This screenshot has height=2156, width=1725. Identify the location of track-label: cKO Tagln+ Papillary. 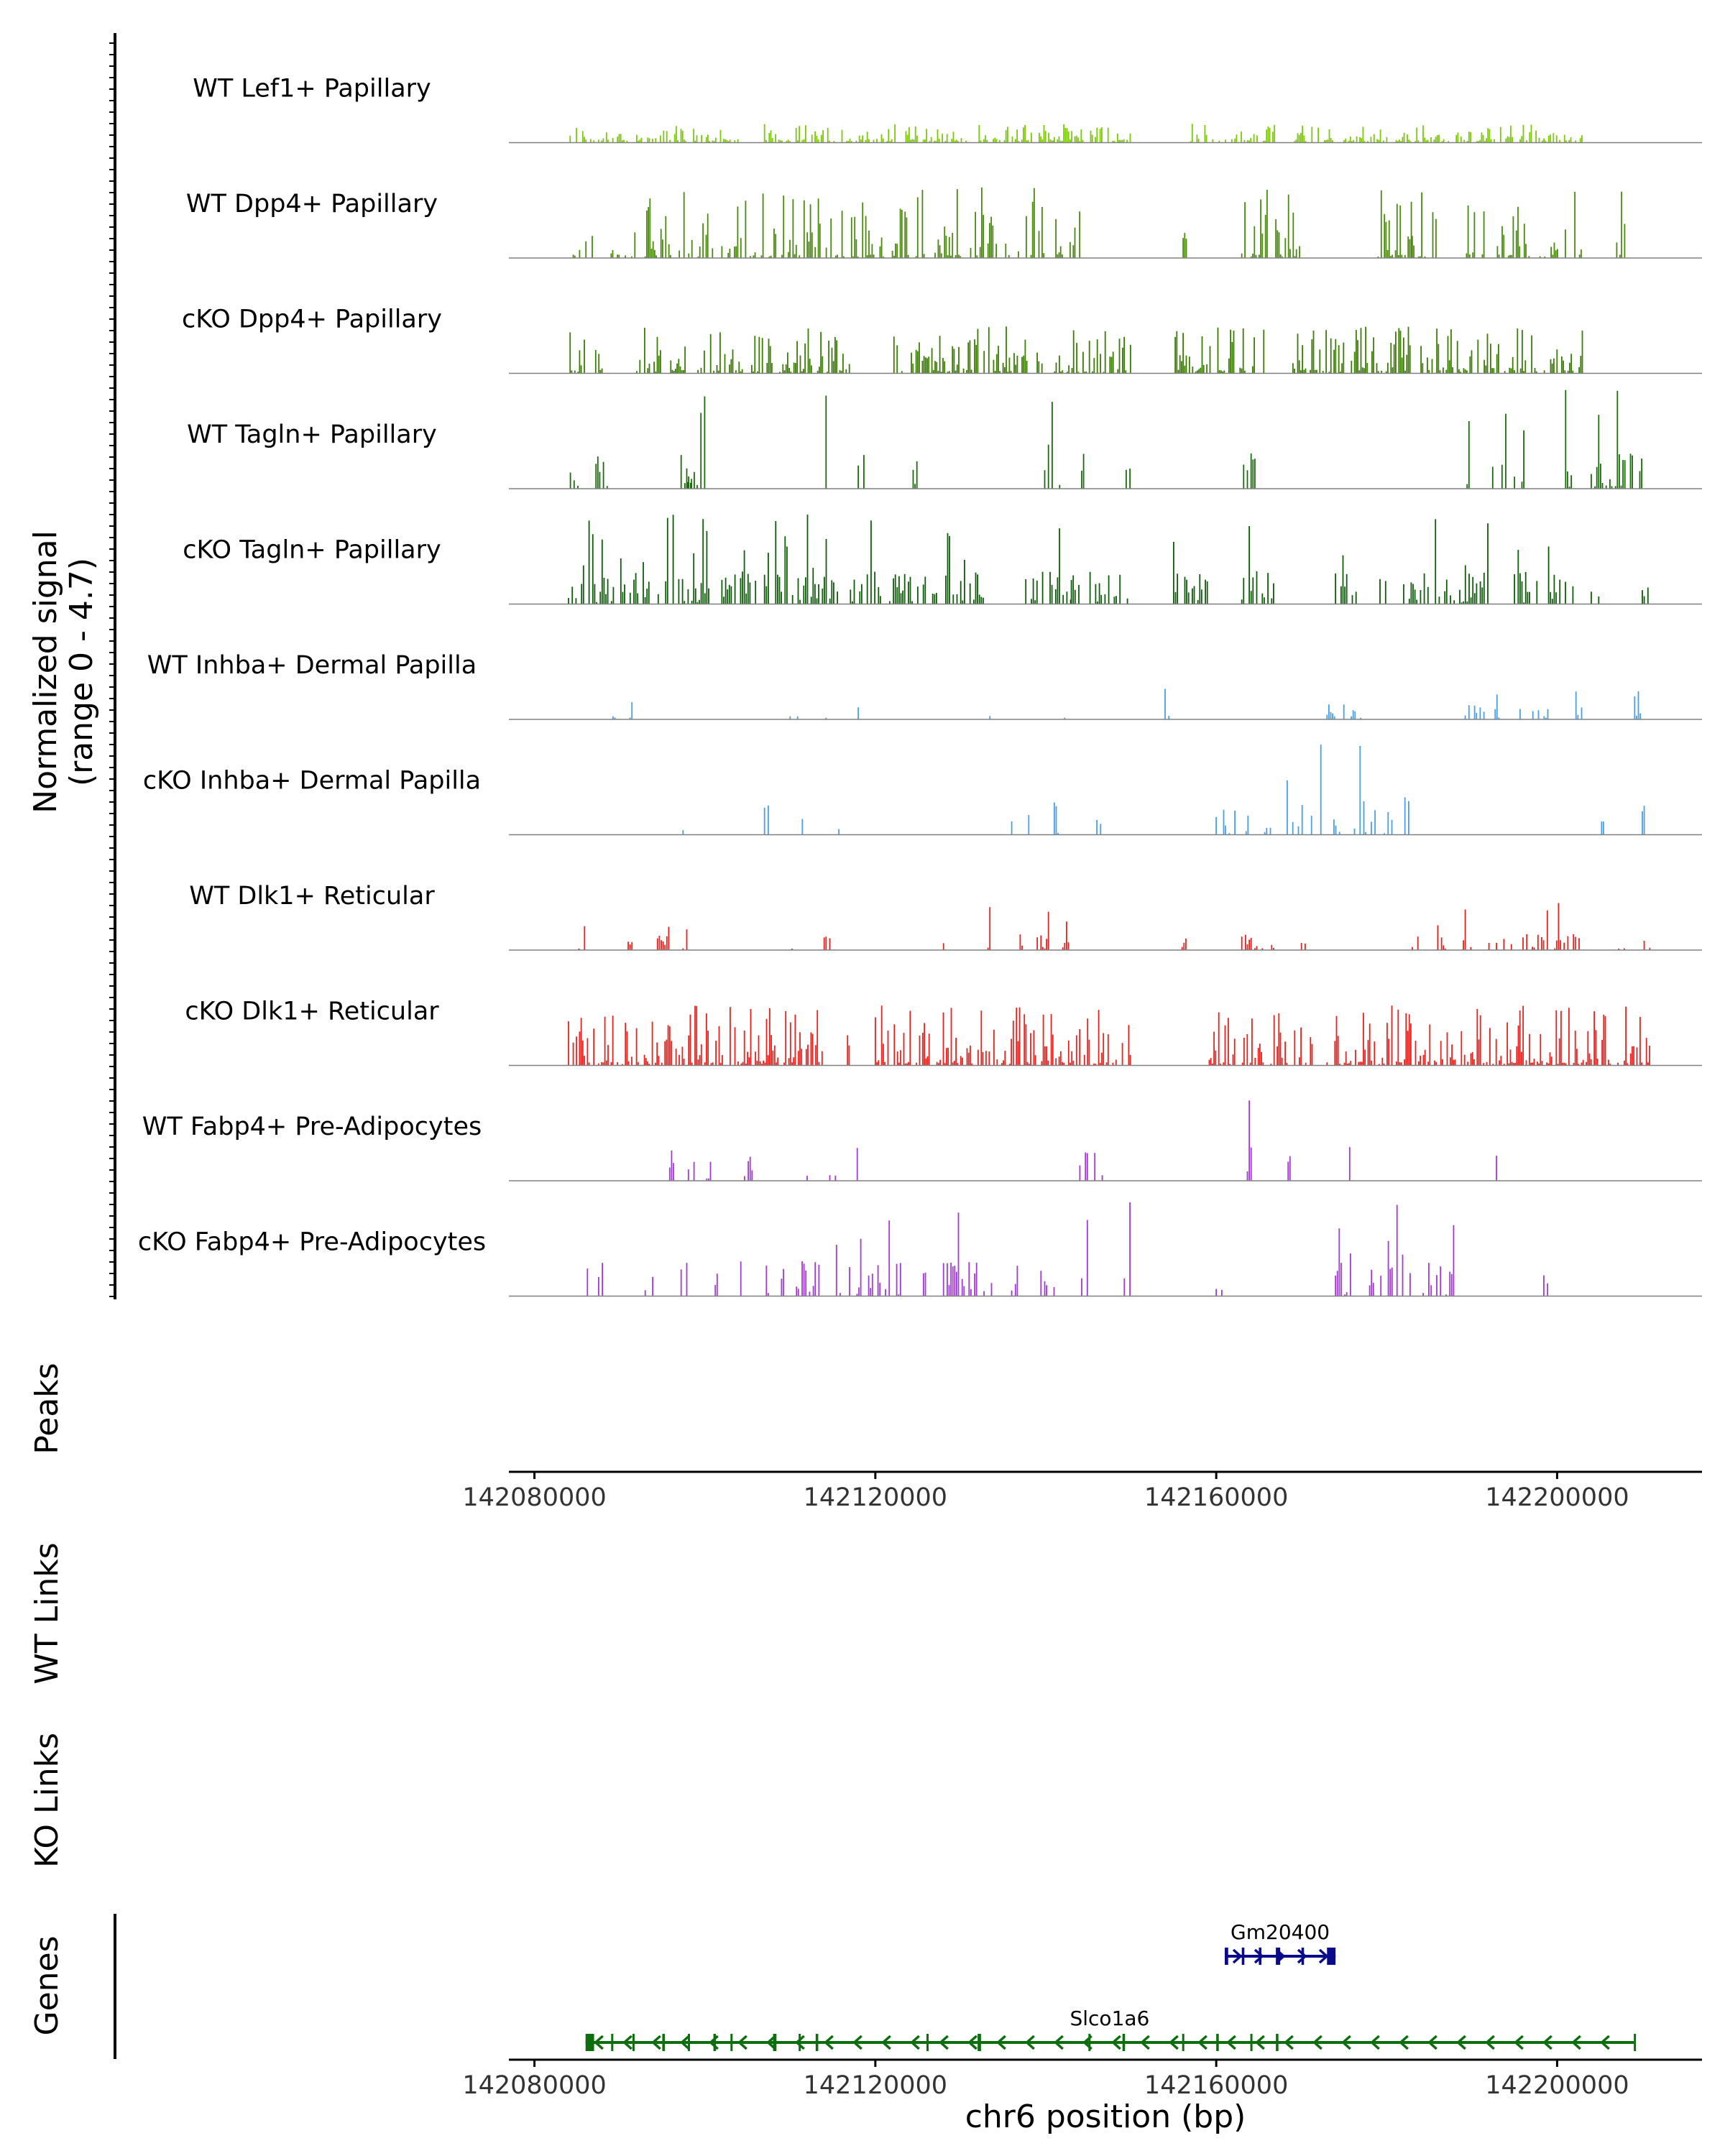
(312, 550).